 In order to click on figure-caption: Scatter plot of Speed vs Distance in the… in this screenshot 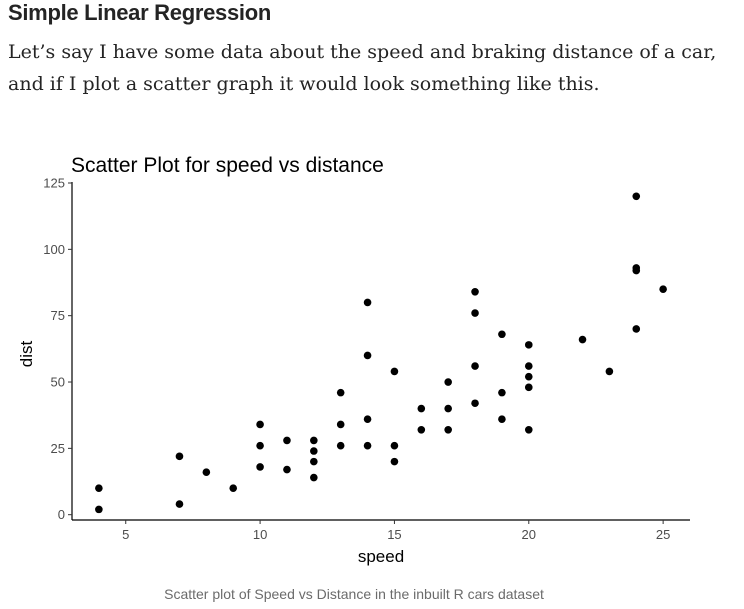, I will do `click(354, 594)`.